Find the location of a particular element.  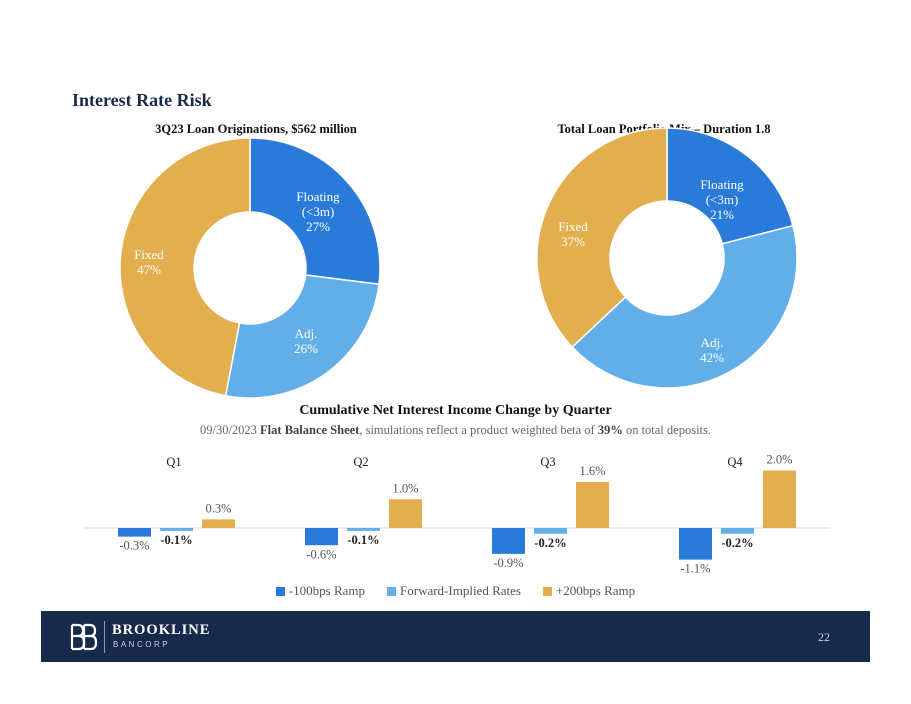

bar-forward-q1 is located at coordinates (176, 529).